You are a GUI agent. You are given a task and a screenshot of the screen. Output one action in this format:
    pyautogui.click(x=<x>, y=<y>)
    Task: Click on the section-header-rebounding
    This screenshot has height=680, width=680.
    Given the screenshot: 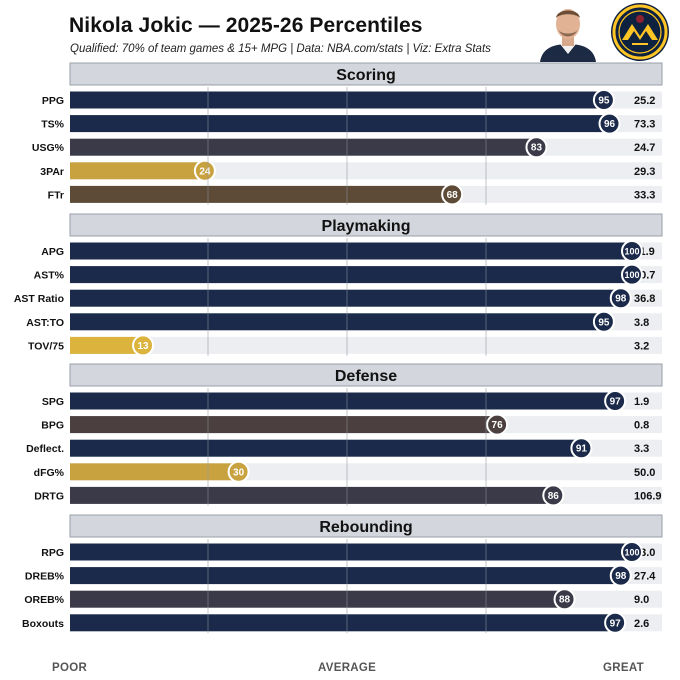 What is the action you would take?
    pyautogui.click(x=366, y=526)
    